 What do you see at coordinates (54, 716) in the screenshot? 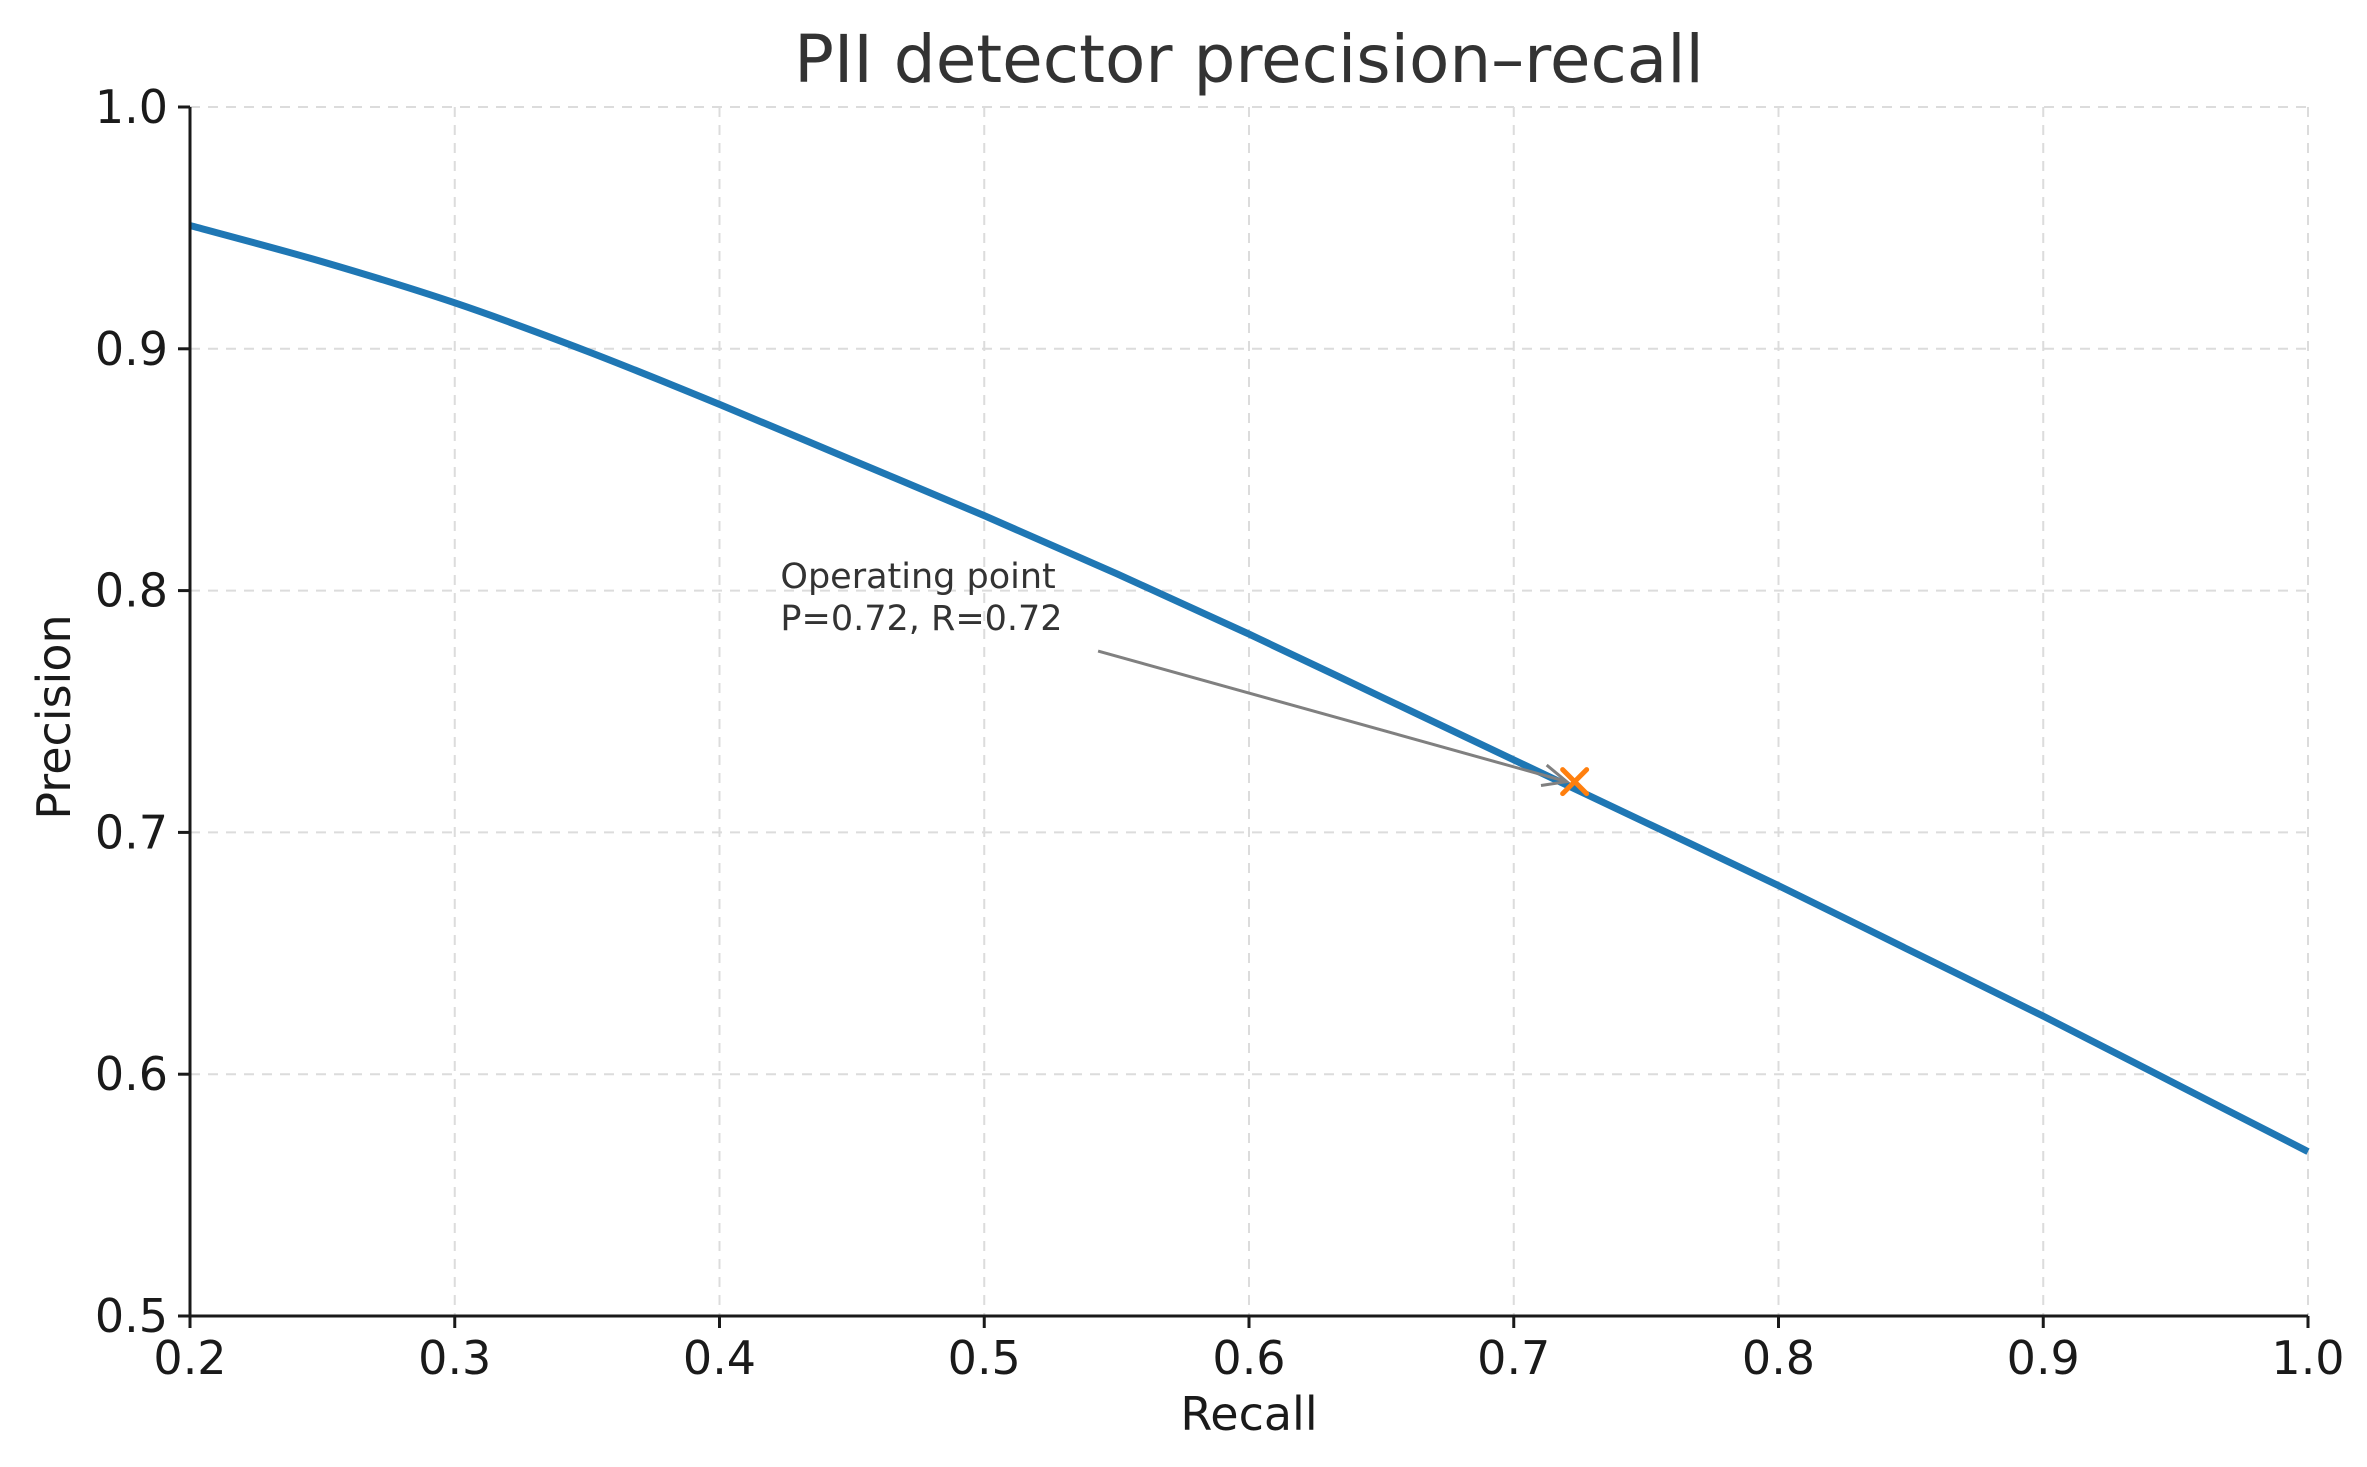
I see `y-axis-label: Precision` at bounding box center [54, 716].